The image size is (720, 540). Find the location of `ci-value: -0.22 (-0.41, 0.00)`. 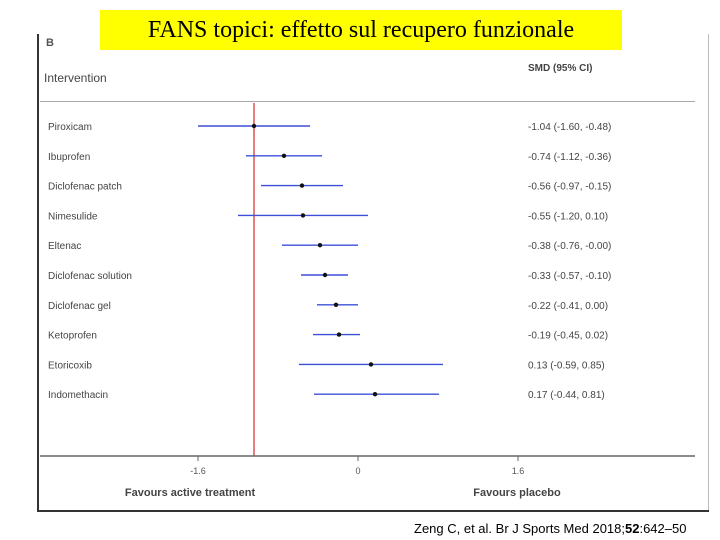

ci-value: -0.22 (-0.41, 0.00) is located at coordinates (568, 306).